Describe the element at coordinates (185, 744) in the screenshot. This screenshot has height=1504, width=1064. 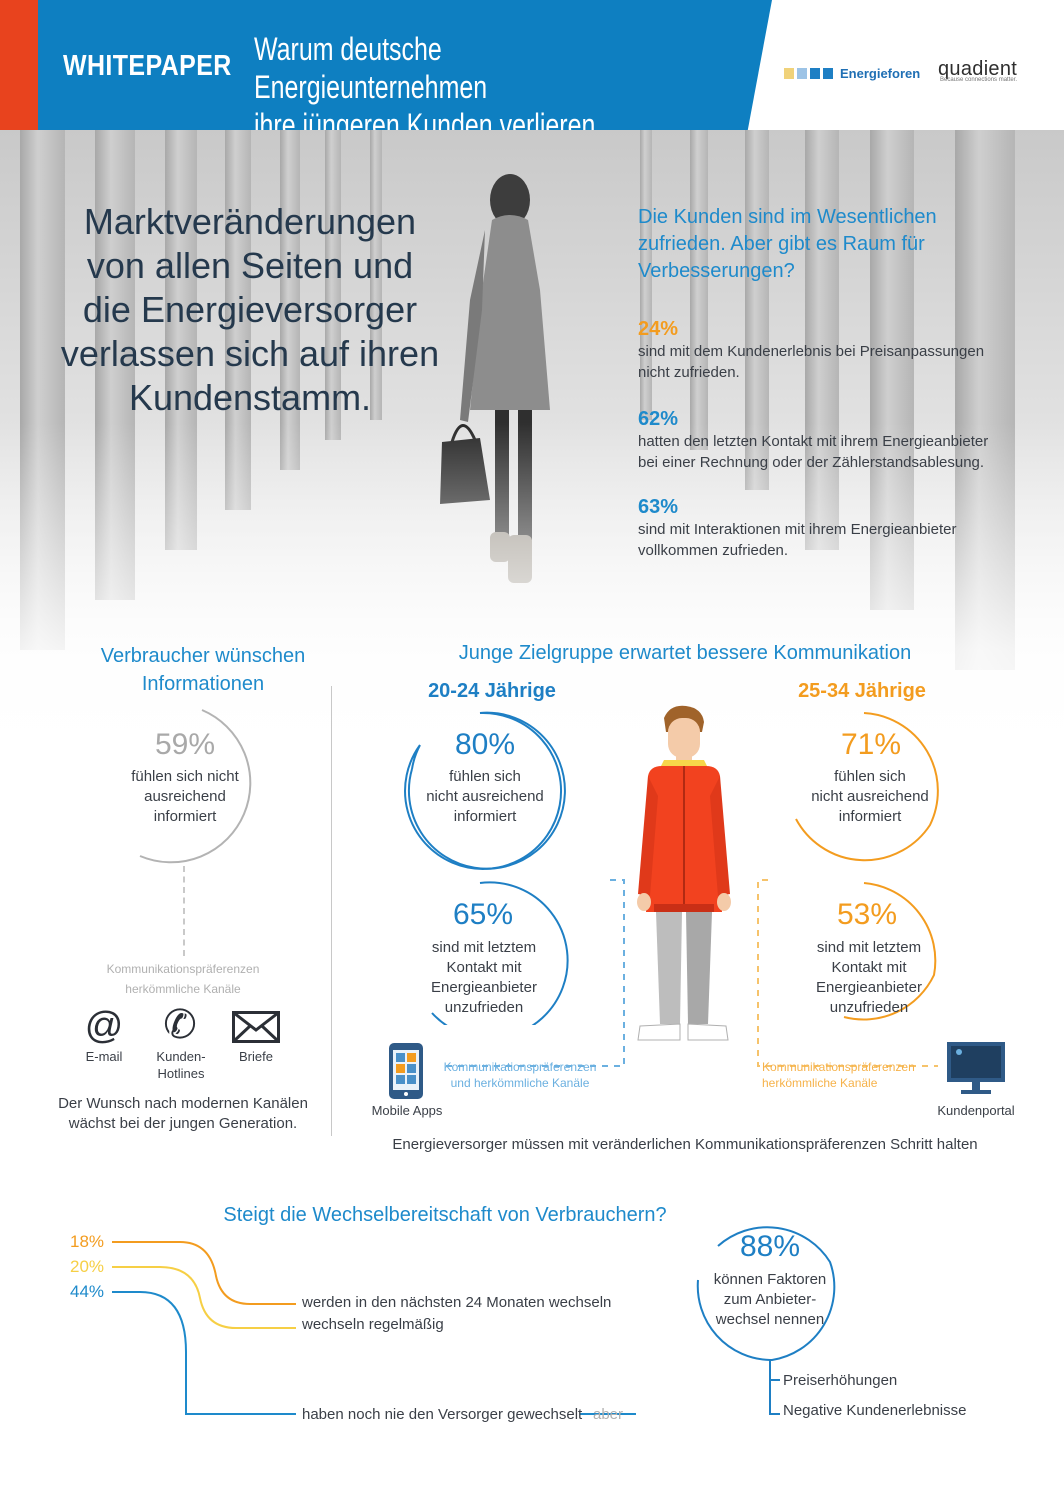
I see `left-stat-percent: 59%` at that location.